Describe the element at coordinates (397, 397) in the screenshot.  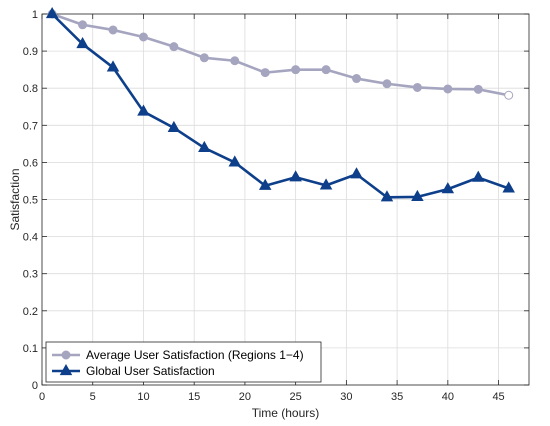
I see `x-tick-label: 35` at that location.